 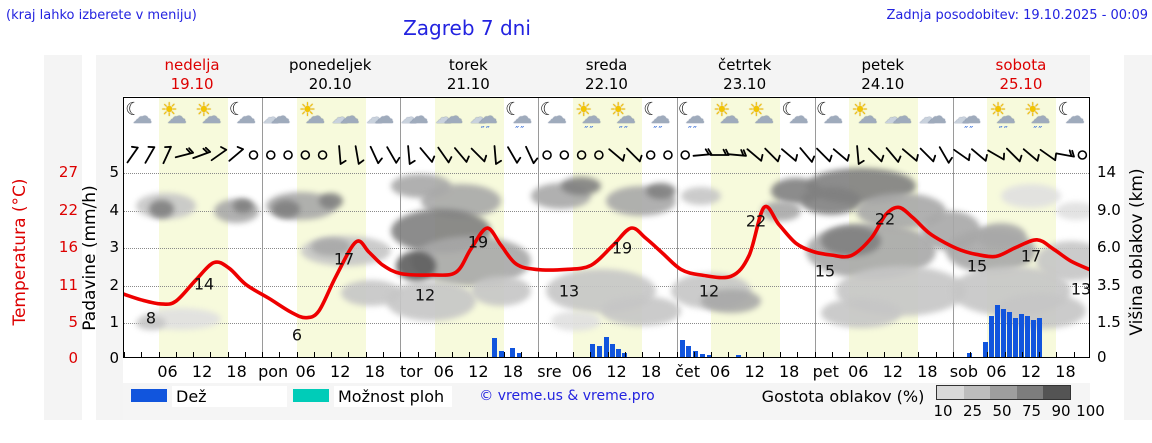 I want to click on day-date: 23.10, so click(x=745, y=84).